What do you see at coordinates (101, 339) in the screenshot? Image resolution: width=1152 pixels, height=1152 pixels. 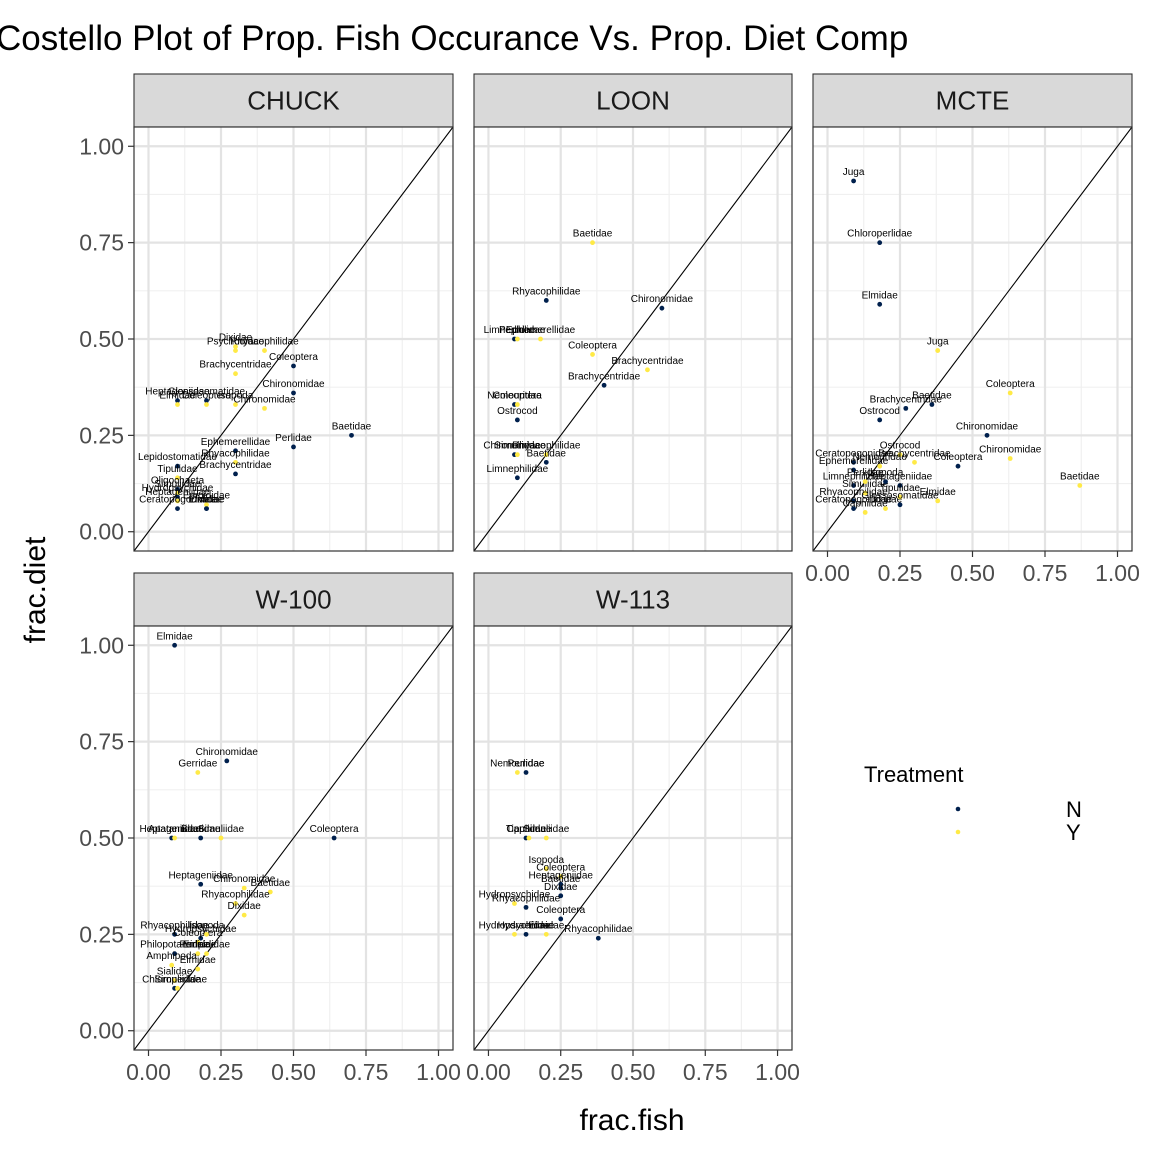 I see `y-tick-label: 0.50` at bounding box center [101, 339].